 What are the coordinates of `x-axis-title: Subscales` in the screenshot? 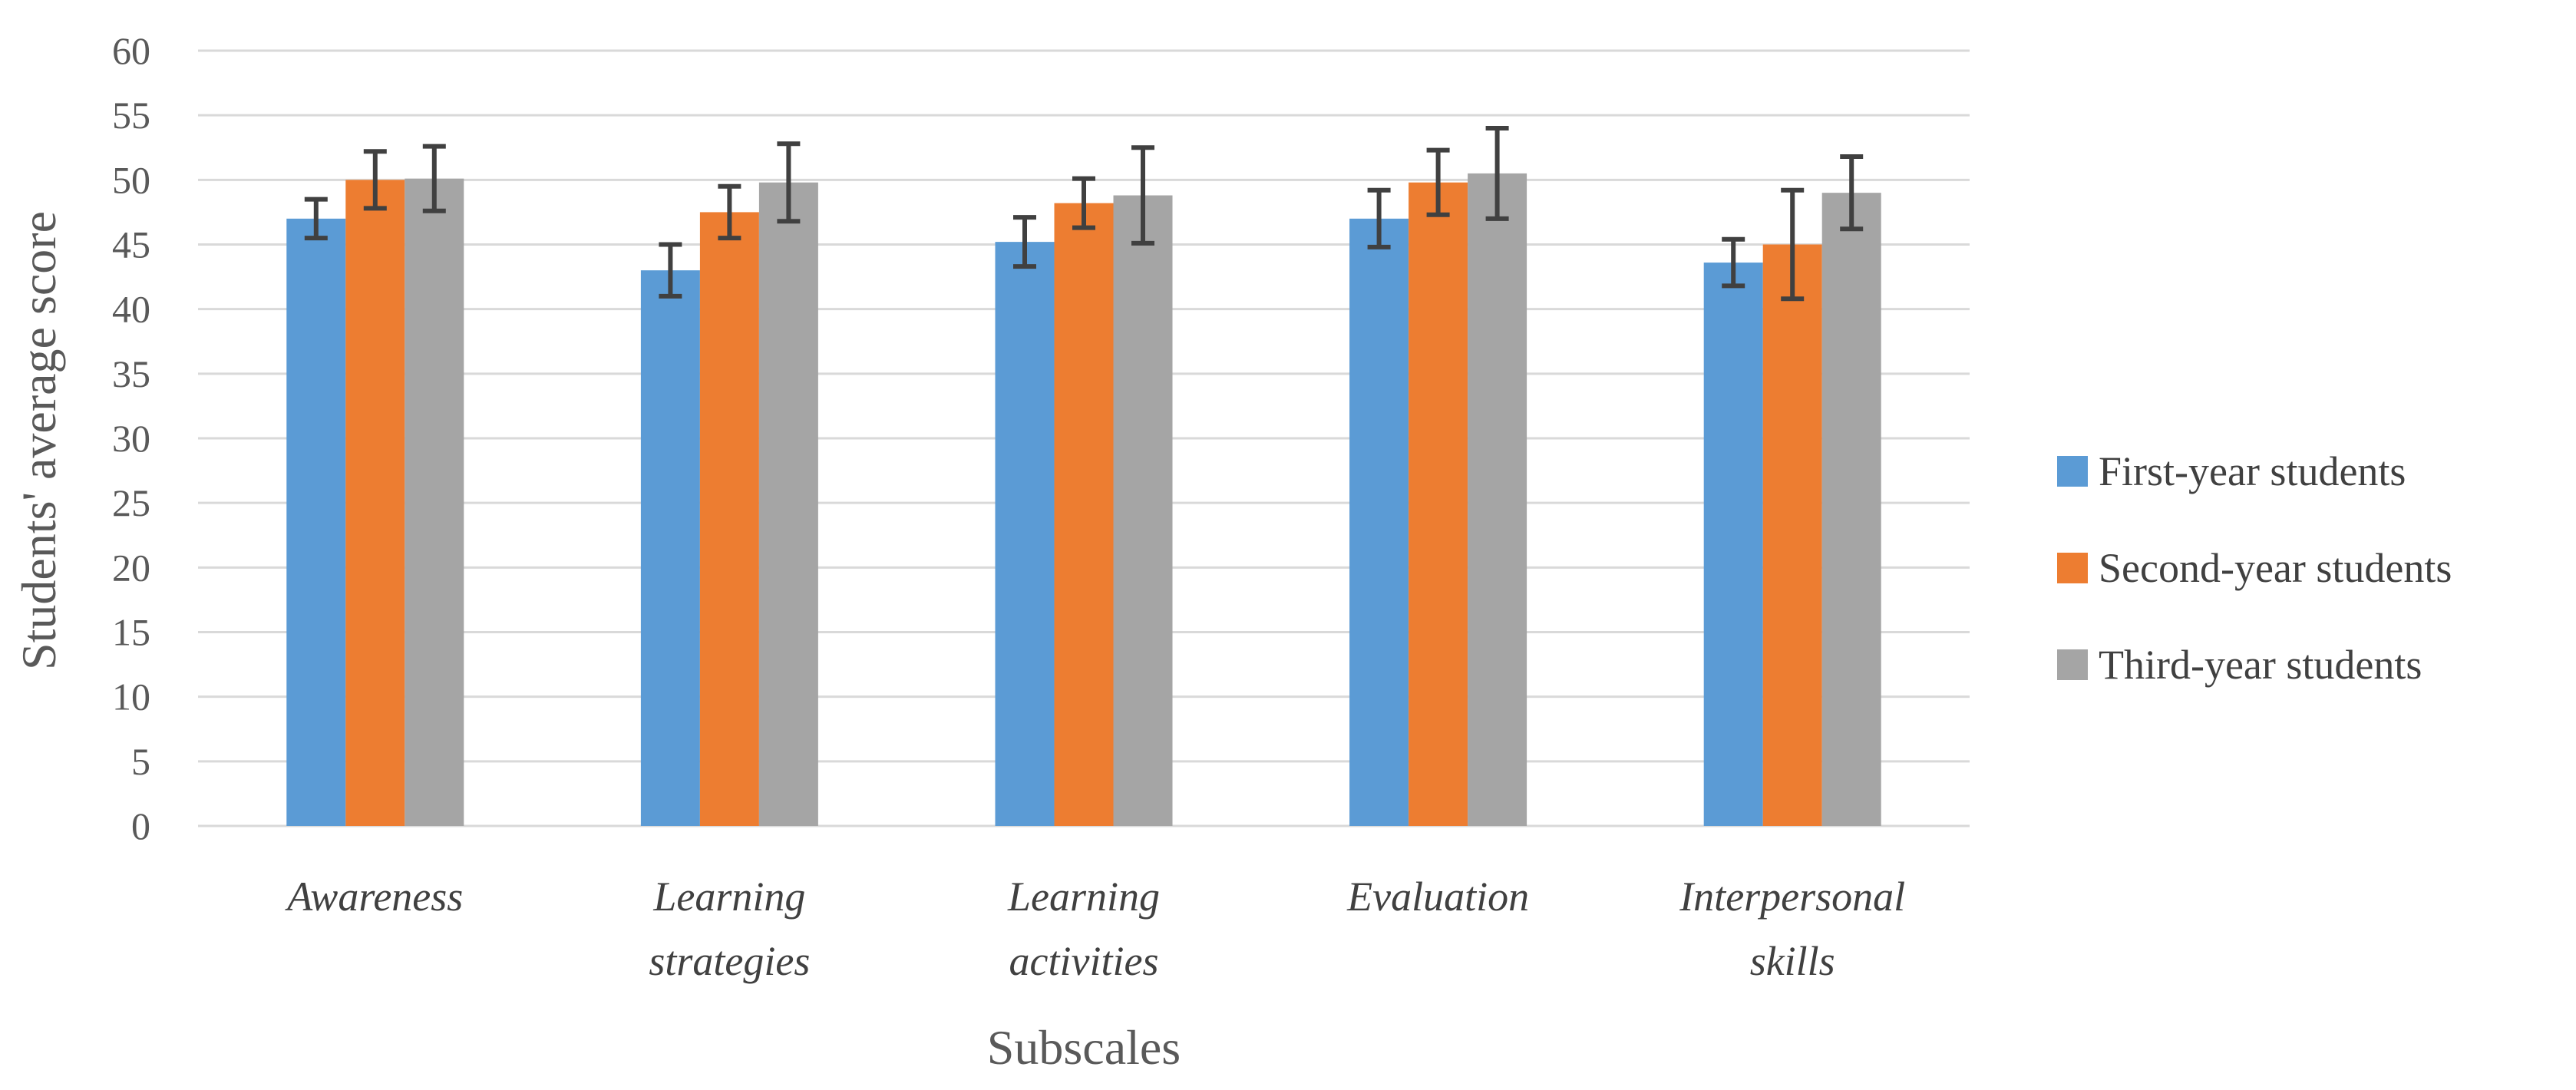 It's located at (1084, 1047).